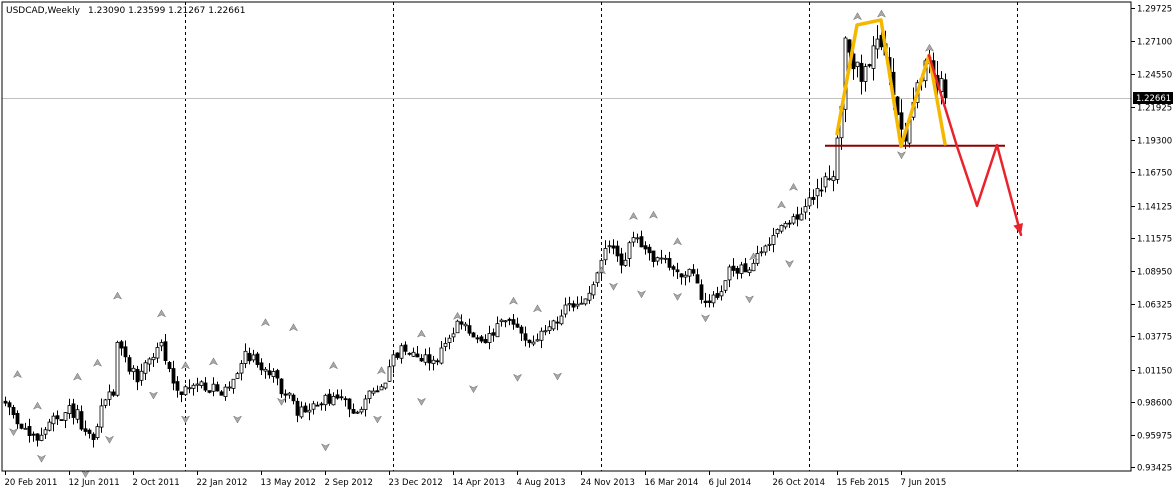 The width and height of the screenshot is (1175, 491). Describe the element at coordinates (153, 395) in the screenshot. I see `fractal-down-arrow` at that location.